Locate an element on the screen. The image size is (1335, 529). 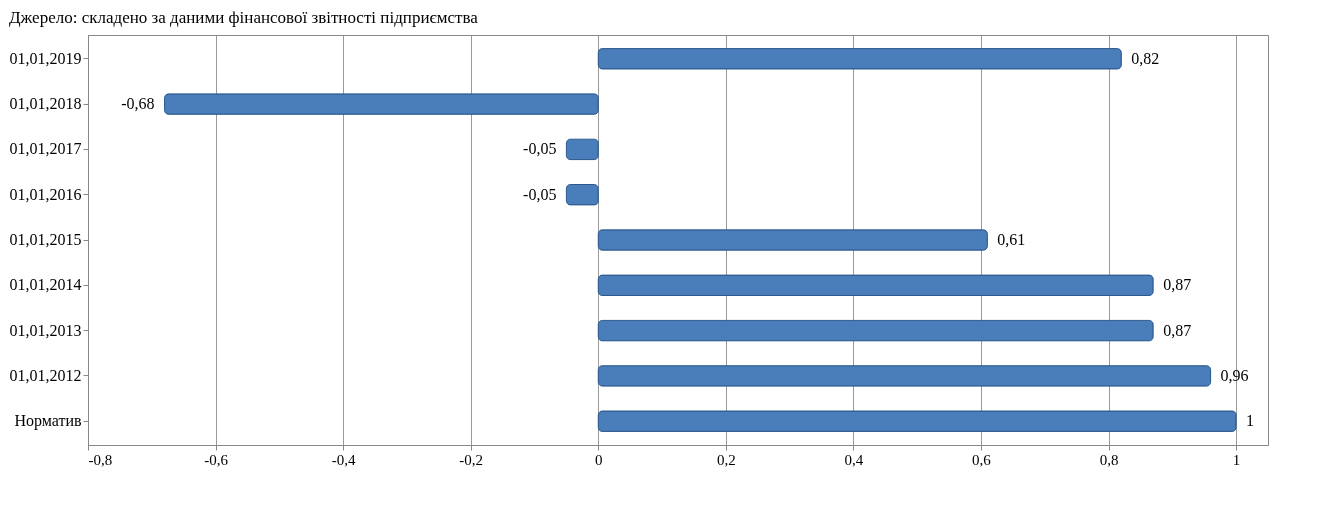
data-label: 1 is located at coordinates (1250, 421).